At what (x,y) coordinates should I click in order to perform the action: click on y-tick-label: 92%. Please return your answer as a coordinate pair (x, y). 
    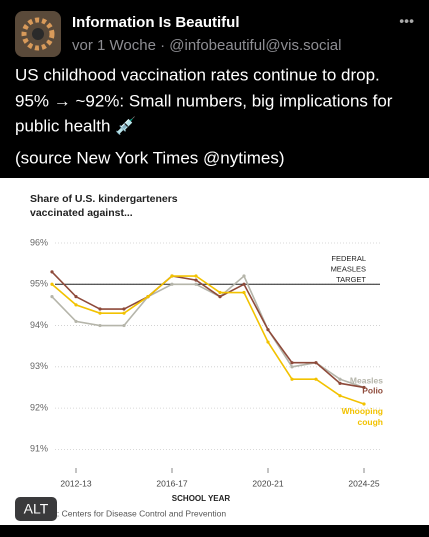
    Looking at the image, I should click on (39, 407).